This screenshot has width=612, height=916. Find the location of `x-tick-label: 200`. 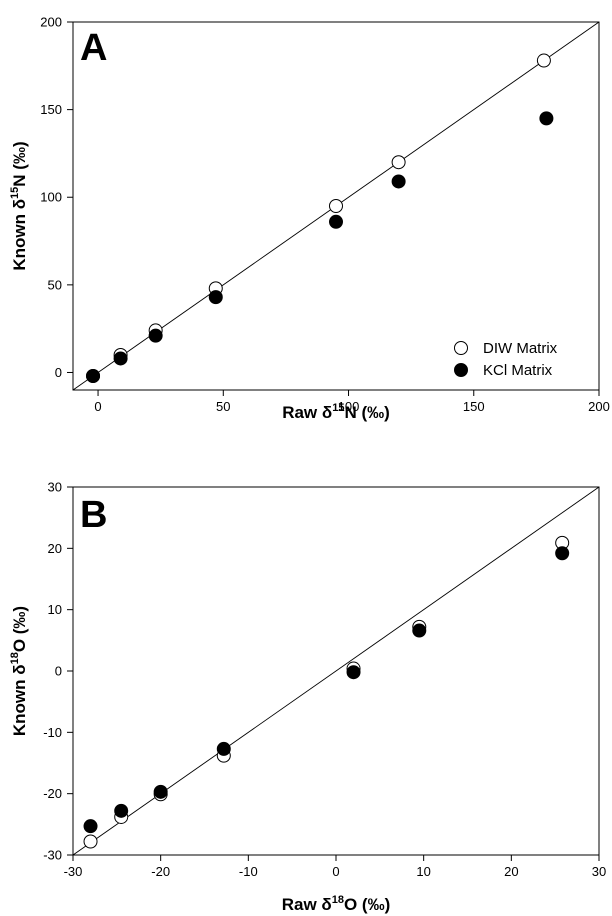

x-tick-label: 200 is located at coordinates (599, 406).